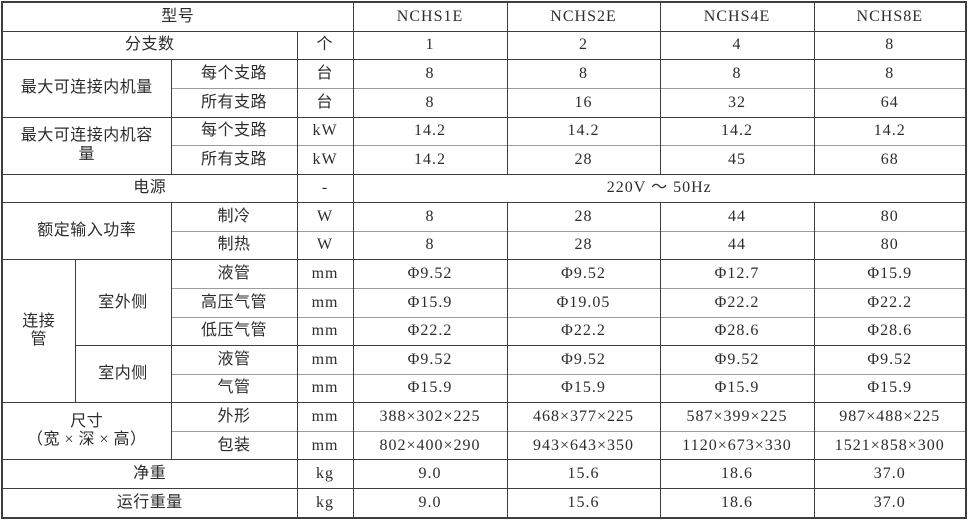 The height and width of the screenshot is (522, 968). What do you see at coordinates (890, 445) in the screenshot?
I see `value-cell: 1521×858×300` at bounding box center [890, 445].